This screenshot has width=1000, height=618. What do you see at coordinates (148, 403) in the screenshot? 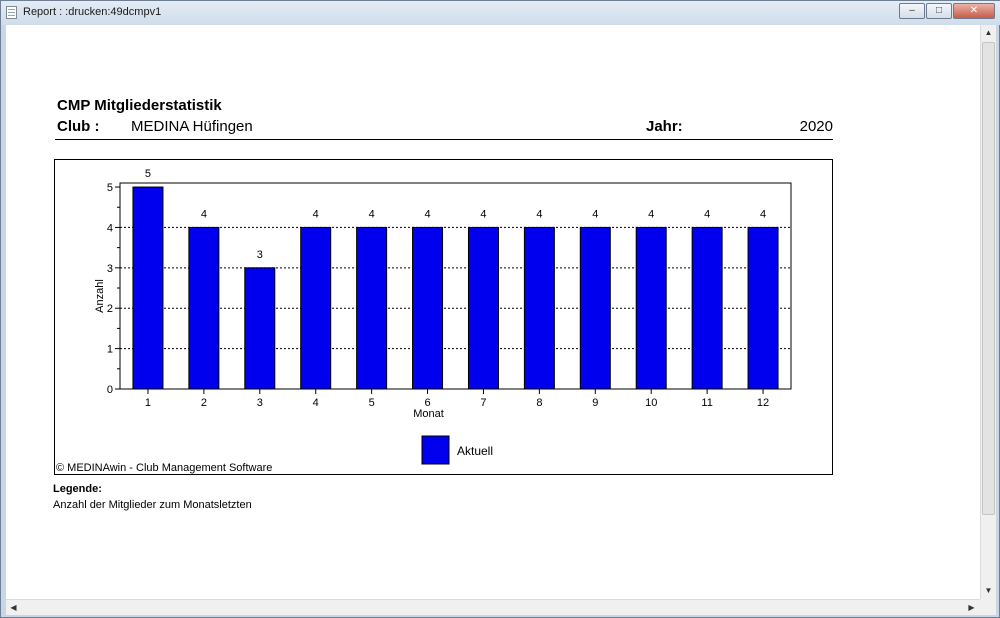
I see `x-tick-label: 1` at bounding box center [148, 403].